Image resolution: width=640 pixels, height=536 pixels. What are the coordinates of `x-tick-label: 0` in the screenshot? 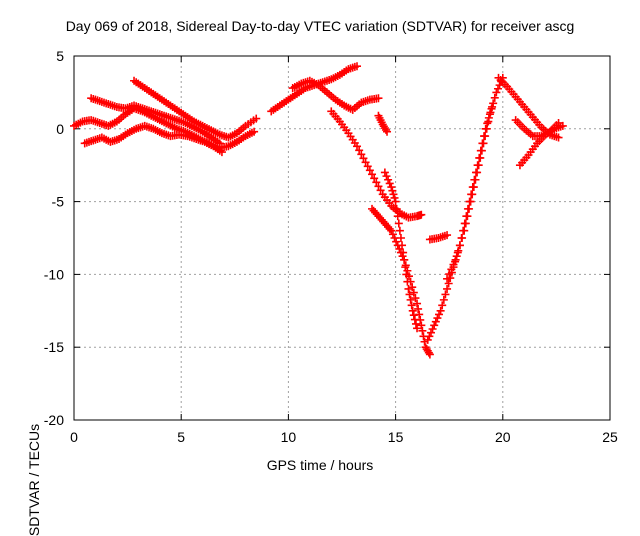 It's located at (74, 437).